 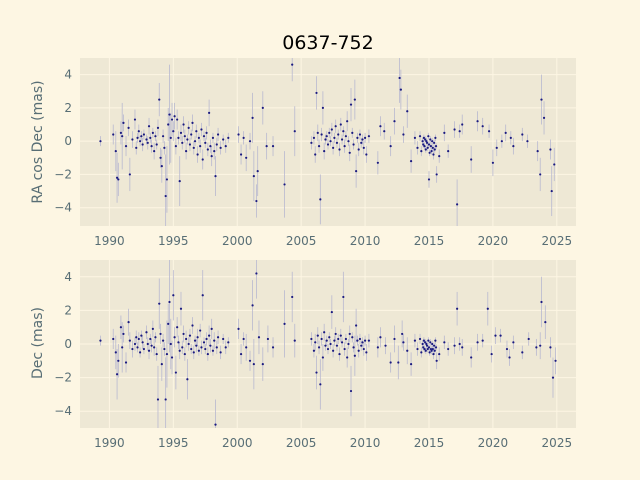 I want to click on y-tick-label: 2, so click(x=68, y=310).